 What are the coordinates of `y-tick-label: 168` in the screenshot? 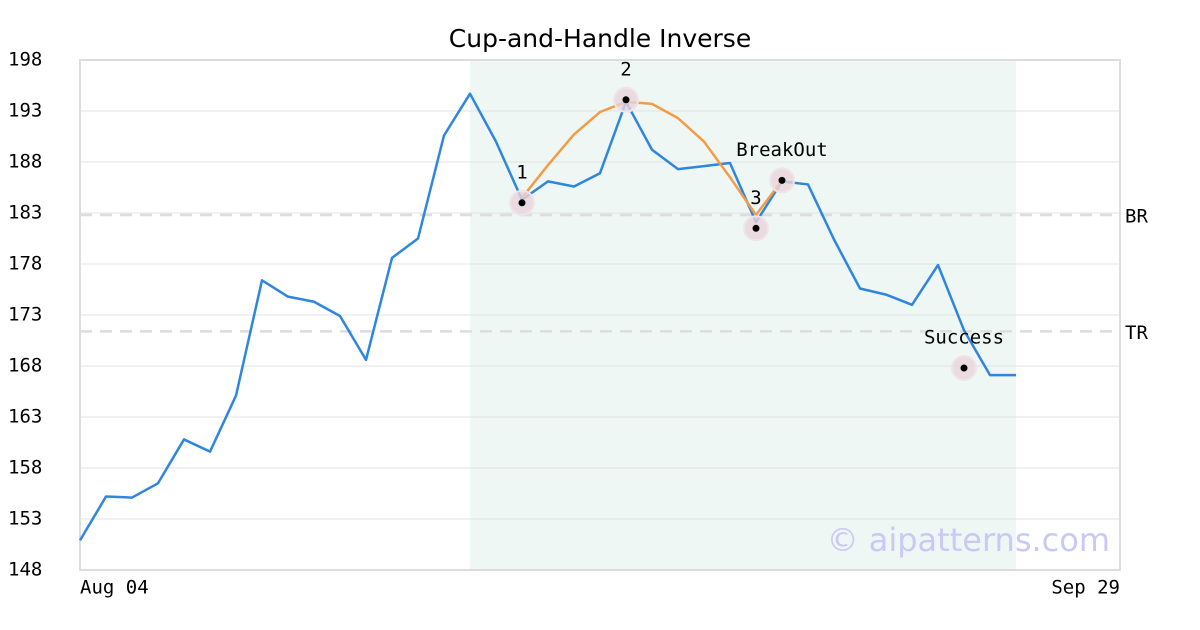 It's located at (25, 366).